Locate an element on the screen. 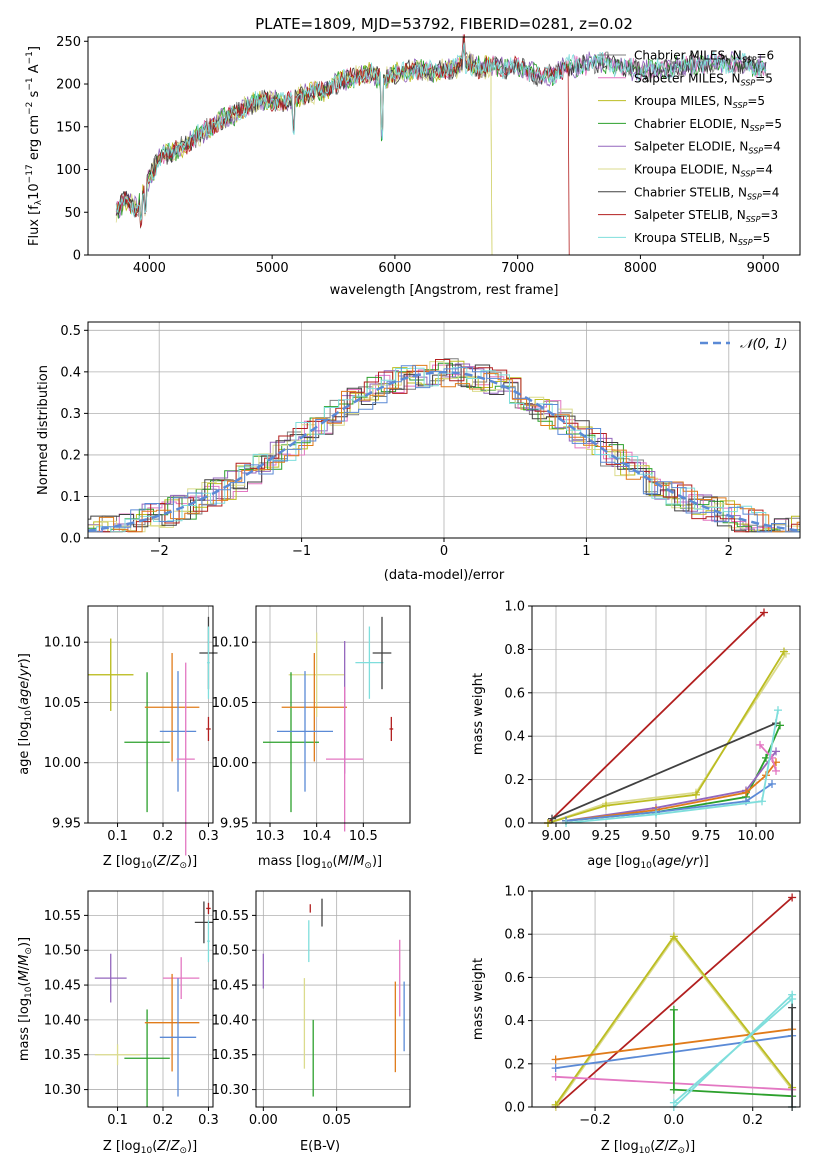 This screenshot has width=819, height=1174. age-vs-metallicity-y-label: age [log10(age/yr)] is located at coordinates (25, 714).